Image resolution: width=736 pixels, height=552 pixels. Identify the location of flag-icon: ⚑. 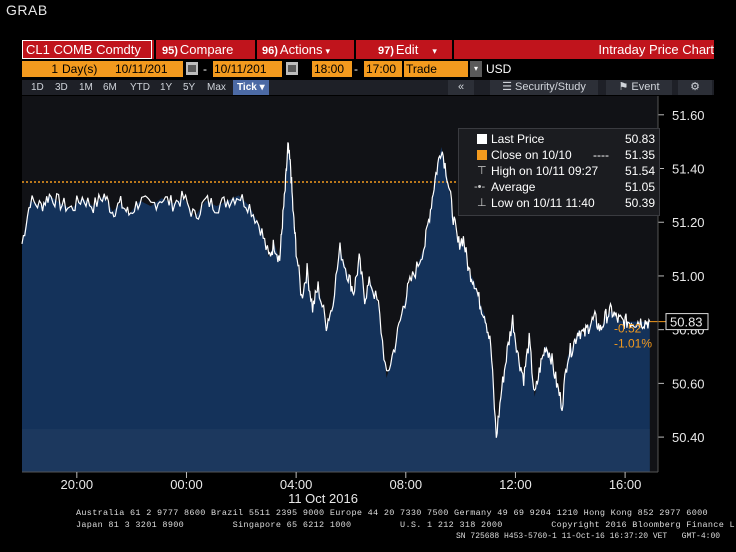
(623, 87).